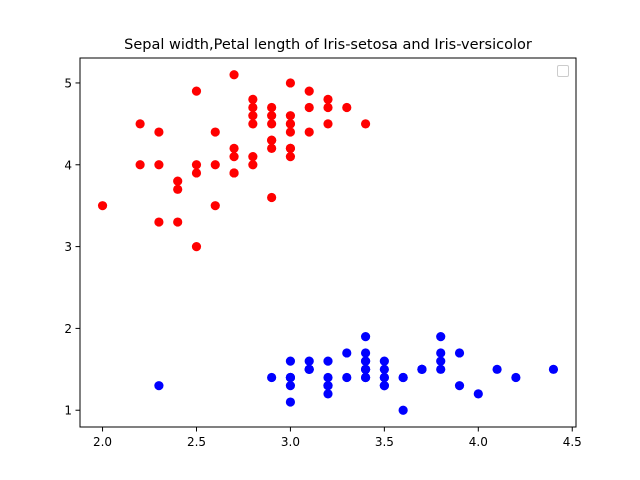  Describe the element at coordinates (196, 442) in the screenshot. I see `x-tick-label: 2.5` at that location.